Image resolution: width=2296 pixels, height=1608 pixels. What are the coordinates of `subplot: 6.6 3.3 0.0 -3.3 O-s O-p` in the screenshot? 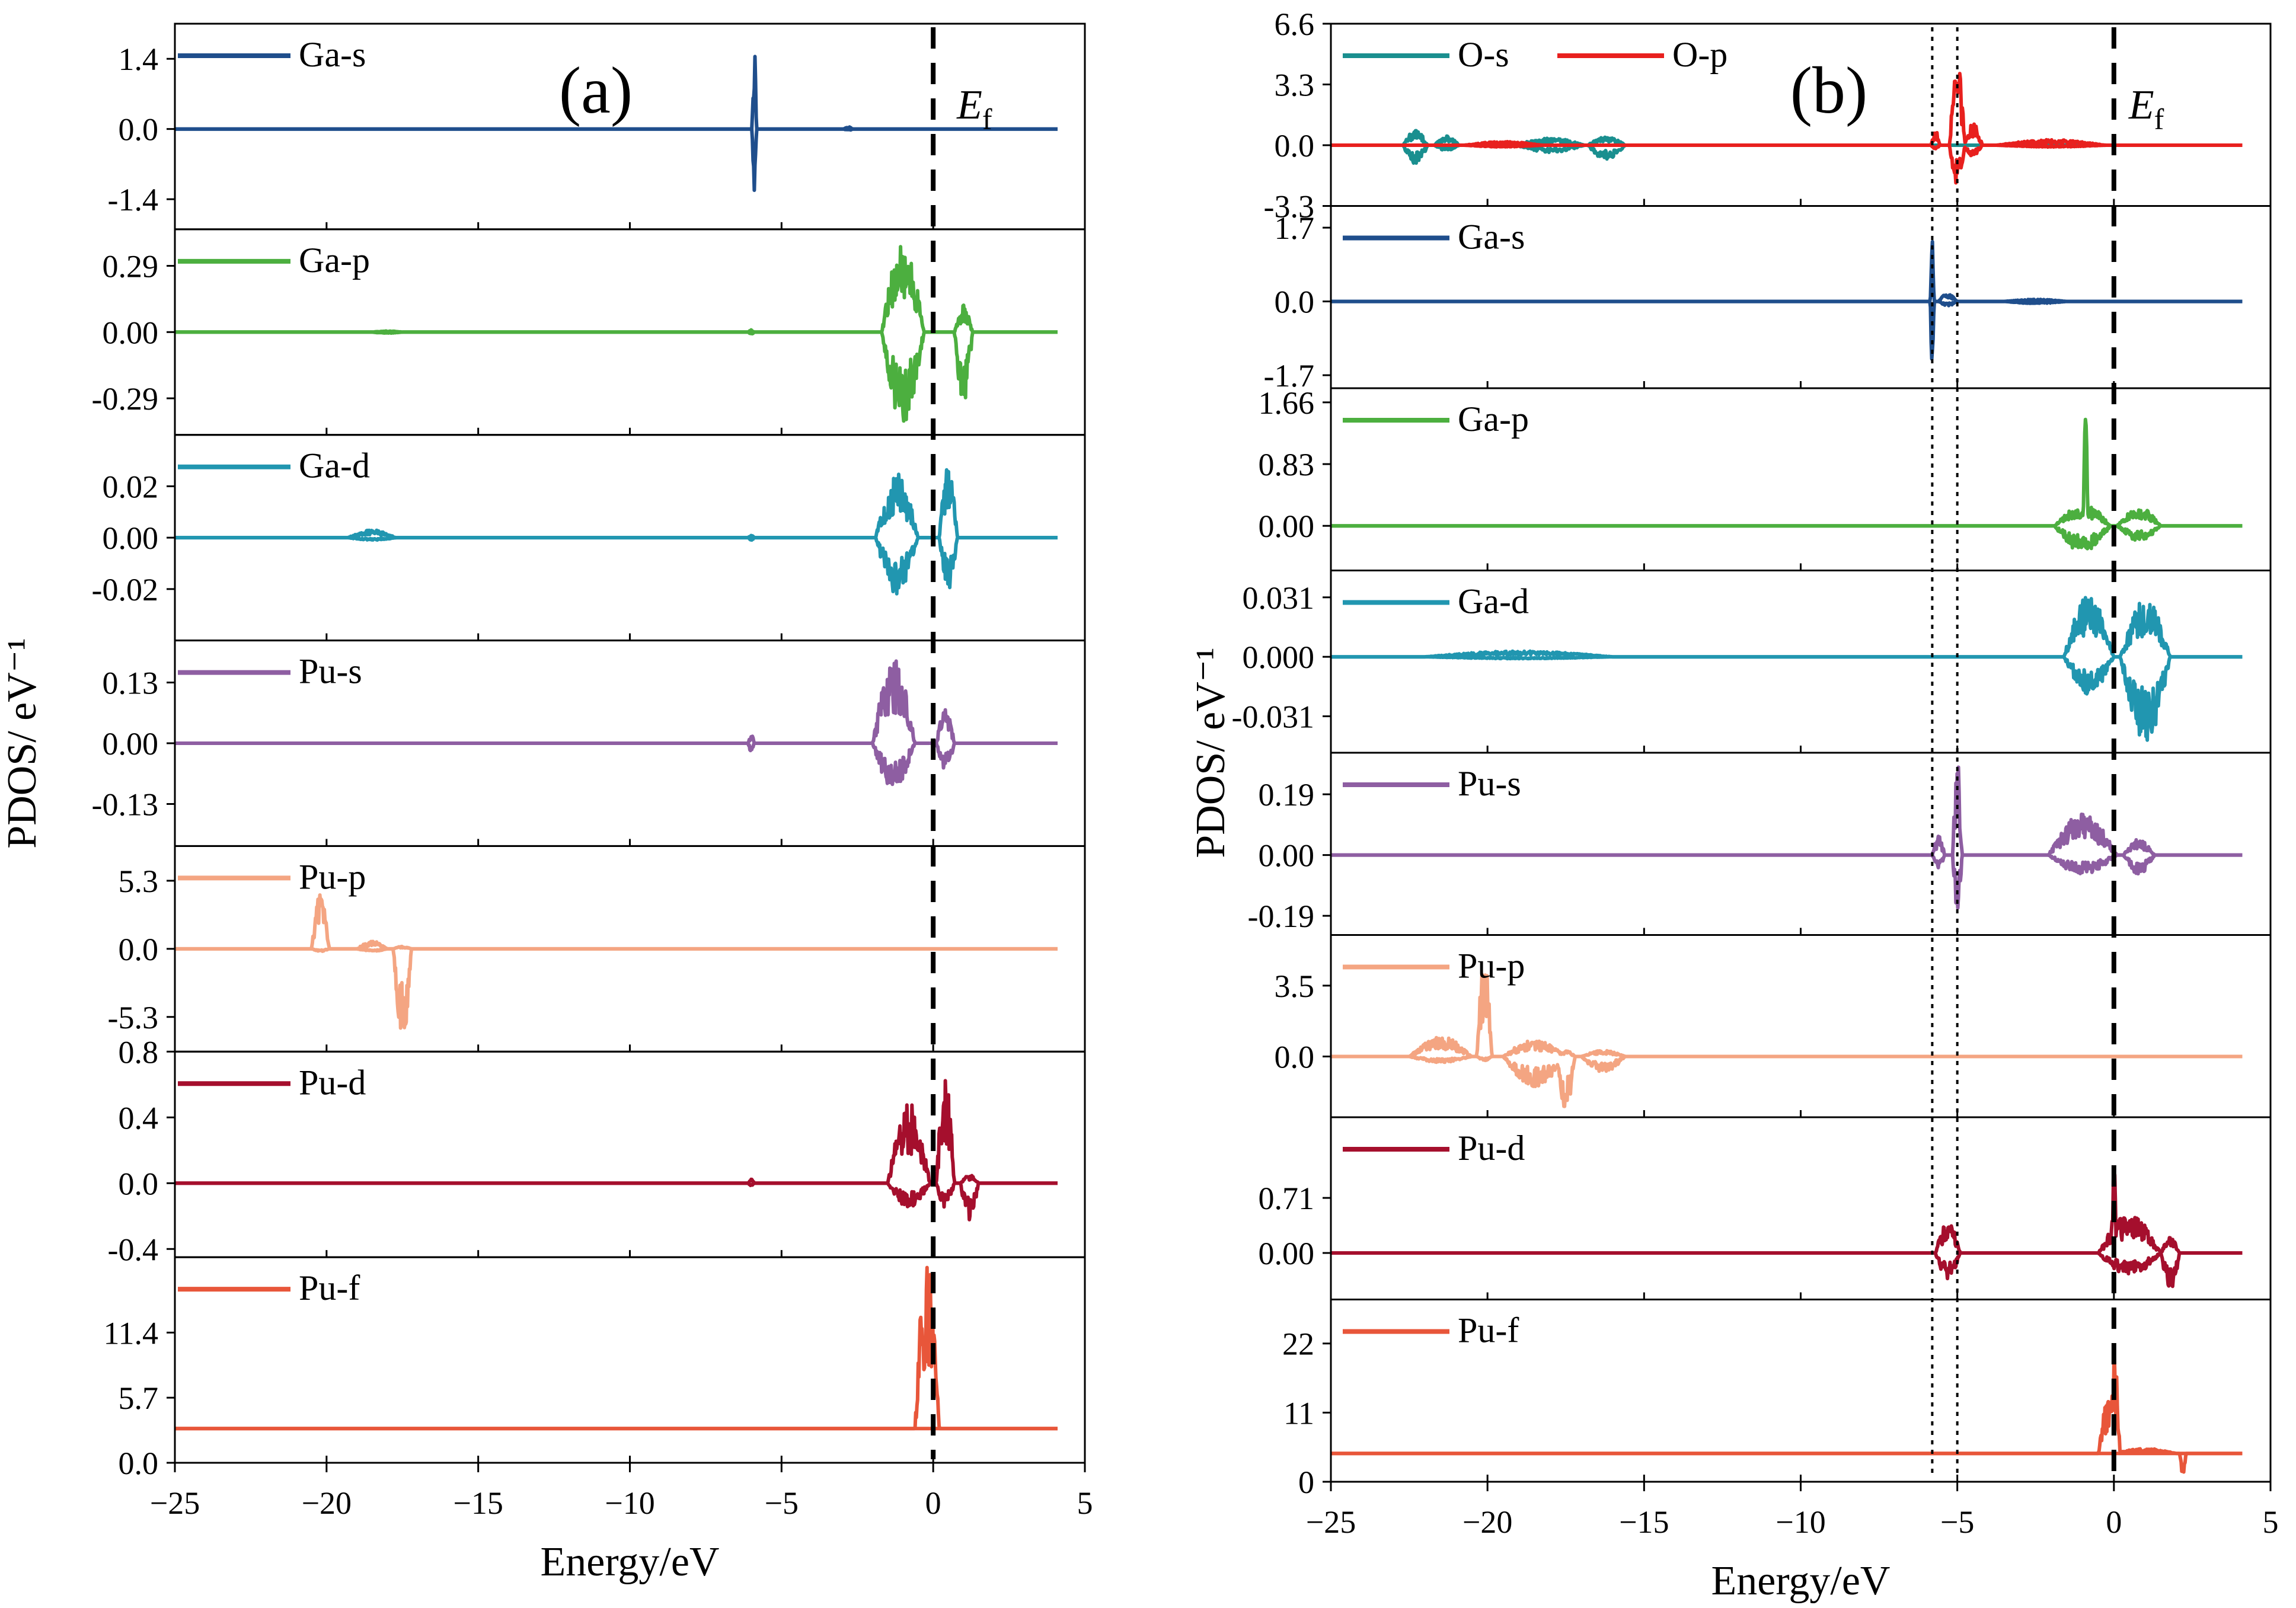 It's located at (1768, 116).